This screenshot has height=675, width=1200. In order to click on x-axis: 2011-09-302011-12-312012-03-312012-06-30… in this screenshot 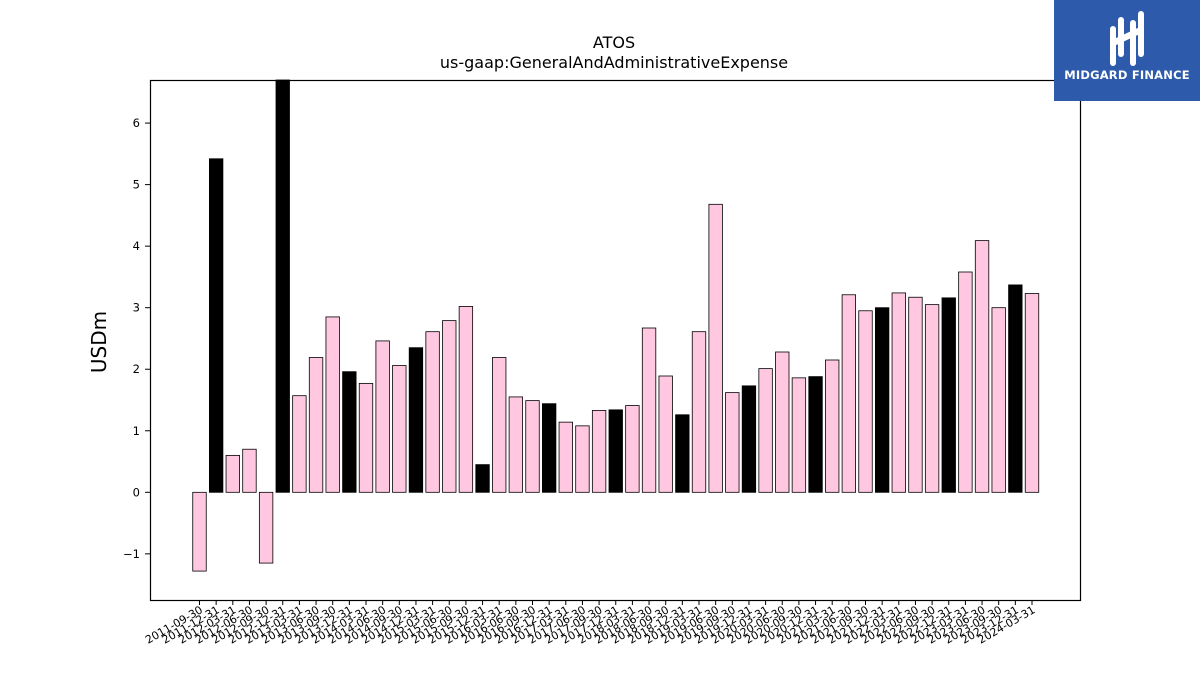, I will do `click(590, 623)`.